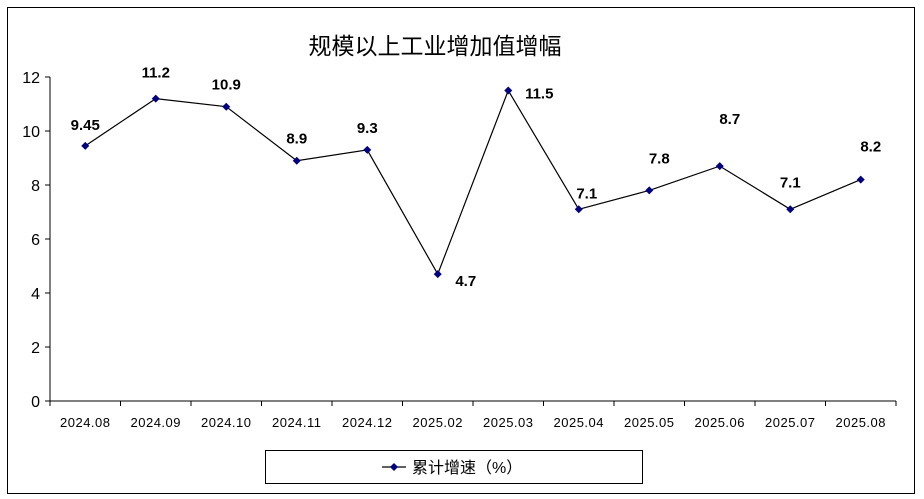 The height and width of the screenshot is (499, 924). Describe the element at coordinates (579, 422) in the screenshot. I see `x-tick-label: 2025.04` at that location.